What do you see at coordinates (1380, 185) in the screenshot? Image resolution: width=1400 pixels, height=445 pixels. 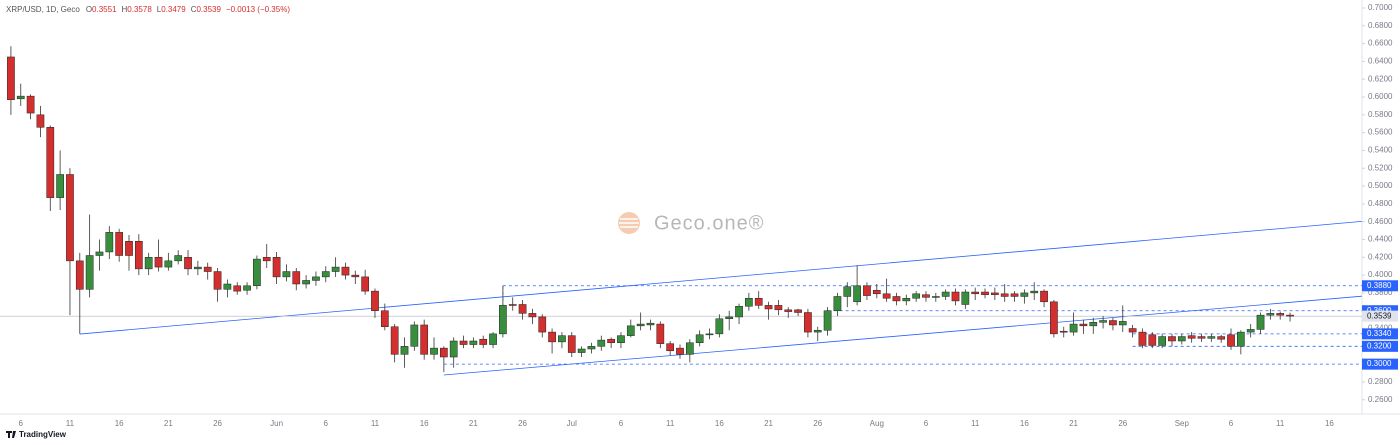 I see `y-tick-label: 0.5000` at bounding box center [1380, 185].